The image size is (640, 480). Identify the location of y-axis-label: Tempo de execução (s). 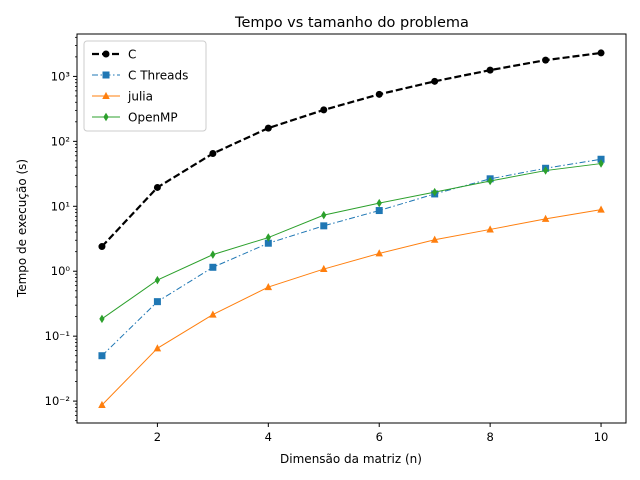
(22, 228).